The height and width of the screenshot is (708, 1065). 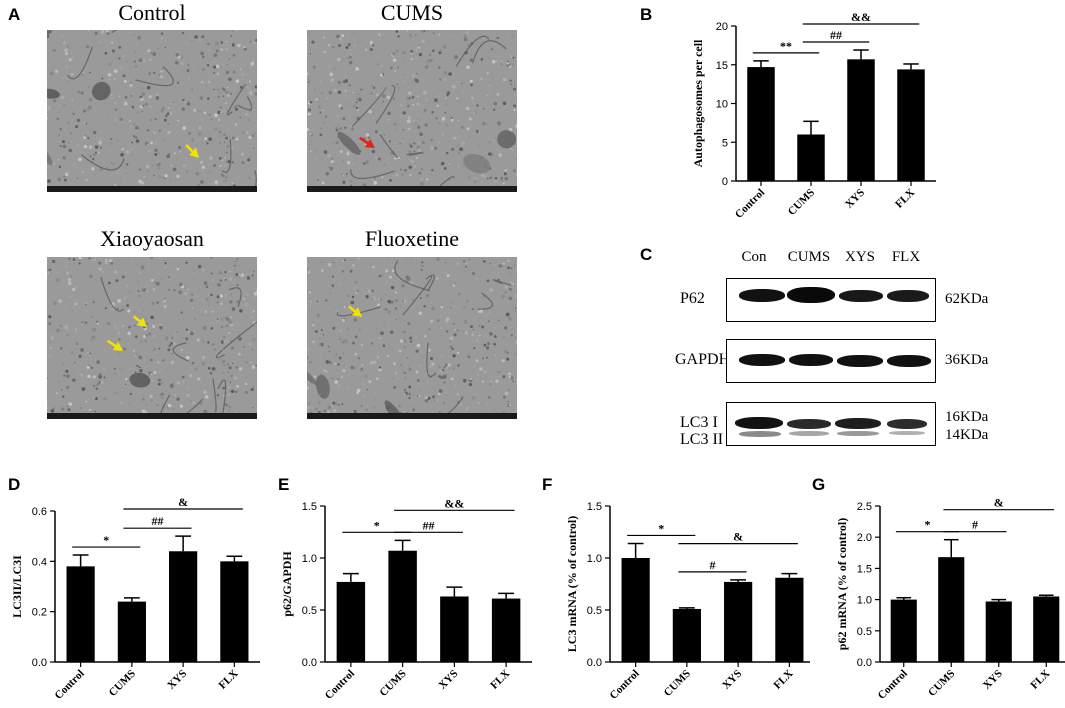 I want to click on panel-label-f: F, so click(x=547, y=484).